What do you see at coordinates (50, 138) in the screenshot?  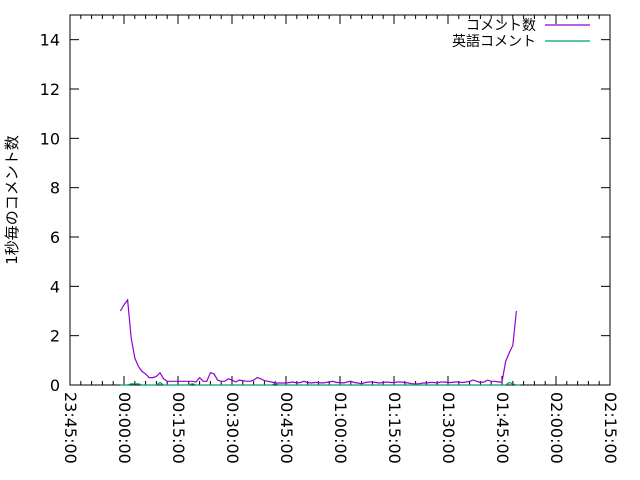 I see `y-tick-label: 10` at bounding box center [50, 138].